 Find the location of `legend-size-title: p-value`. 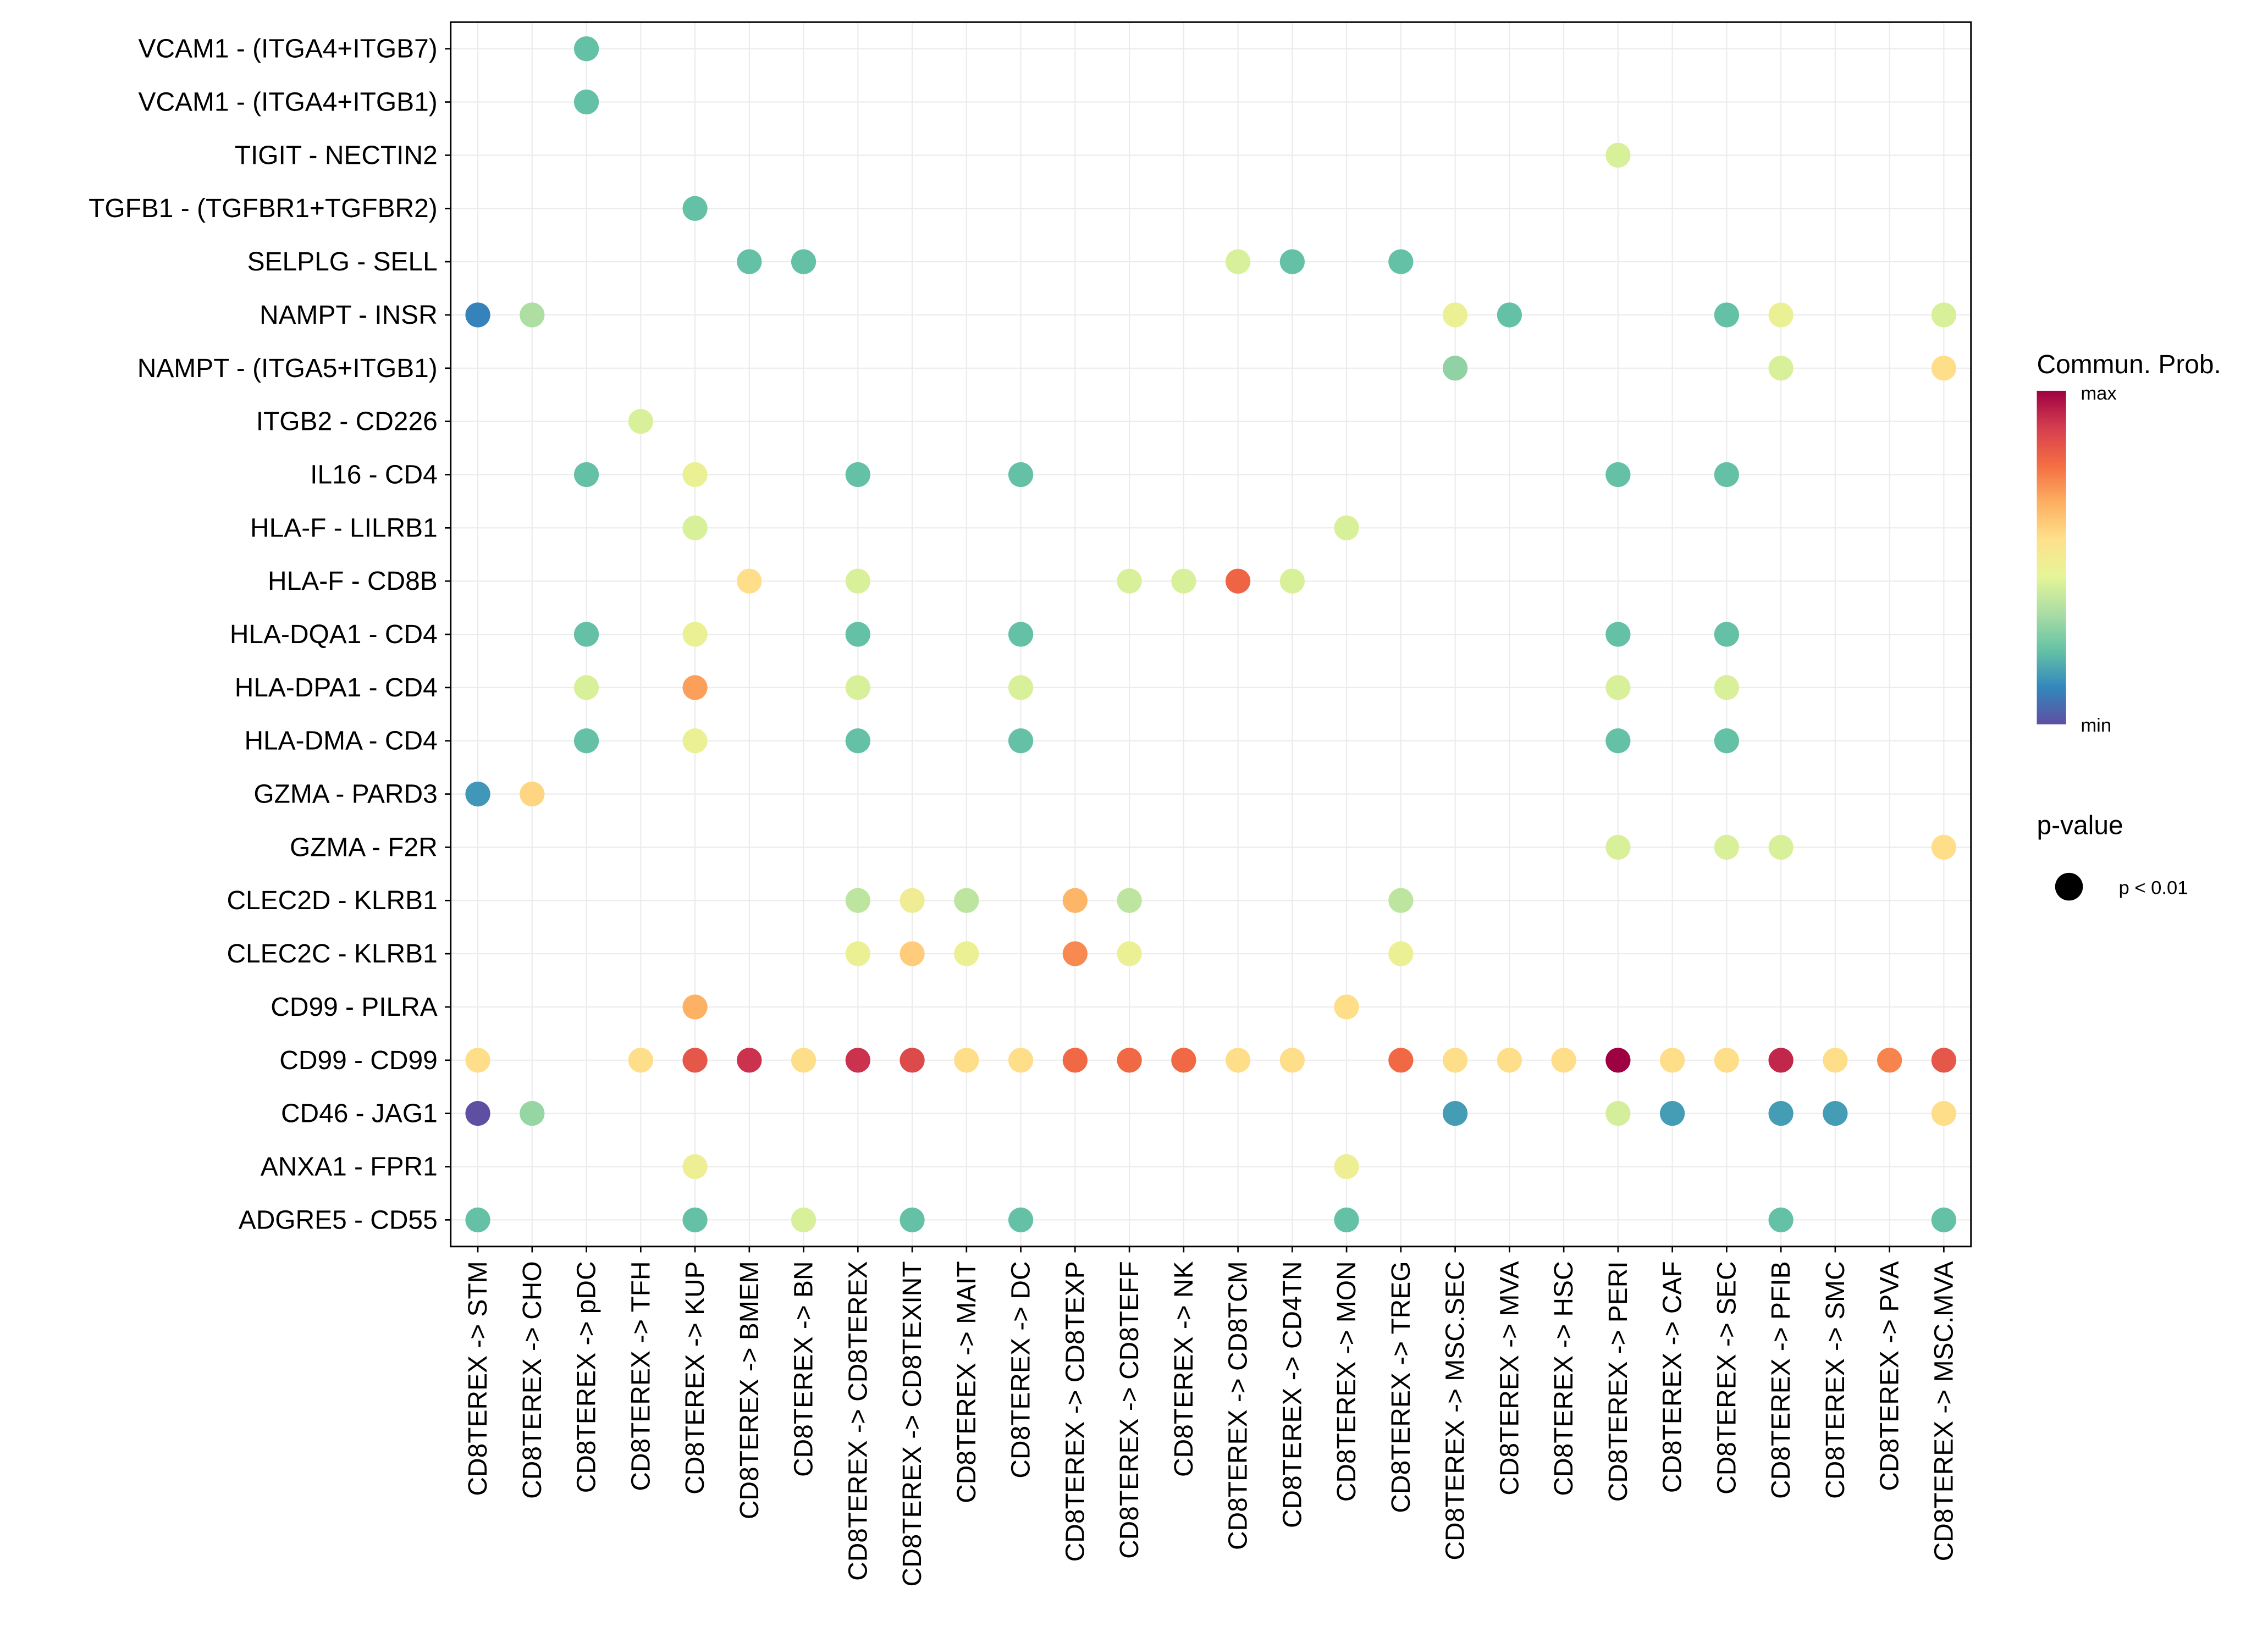

legend-size-title: p-value is located at coordinates (2080, 825).